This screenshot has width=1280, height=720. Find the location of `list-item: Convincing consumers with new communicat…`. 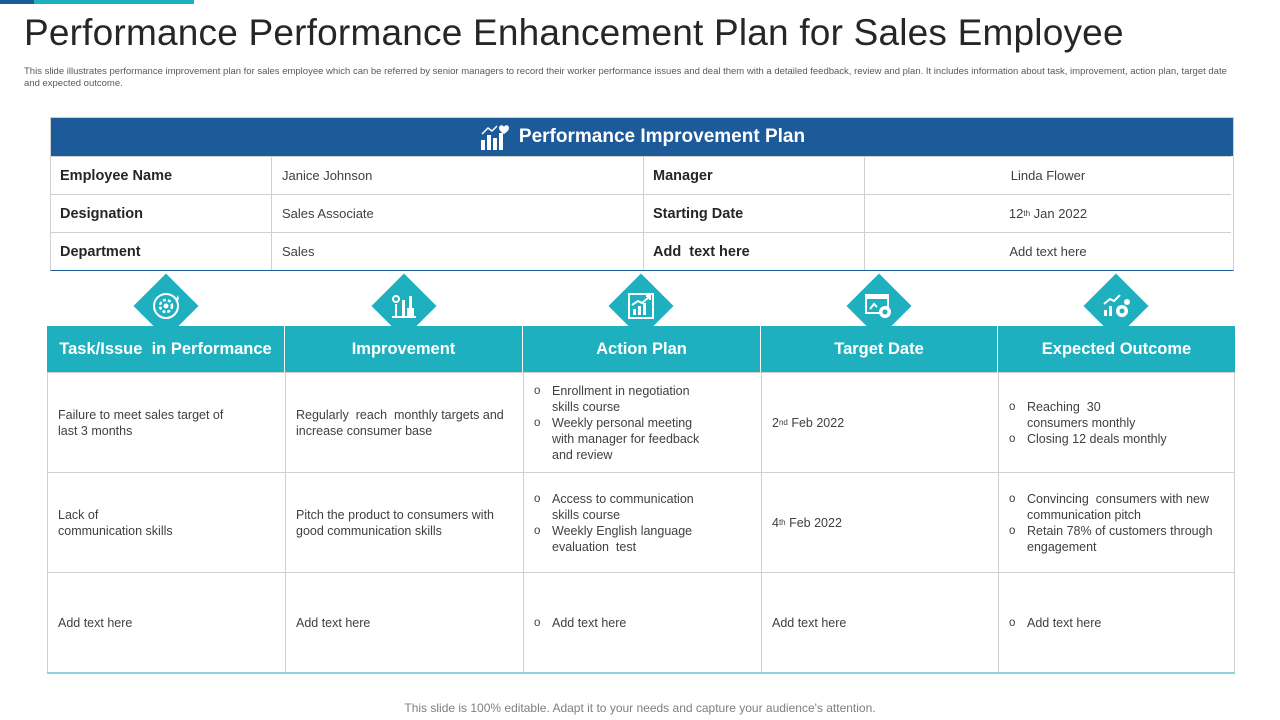

list-item: Convincing consumers with new communicat… is located at coordinates (1115, 507).